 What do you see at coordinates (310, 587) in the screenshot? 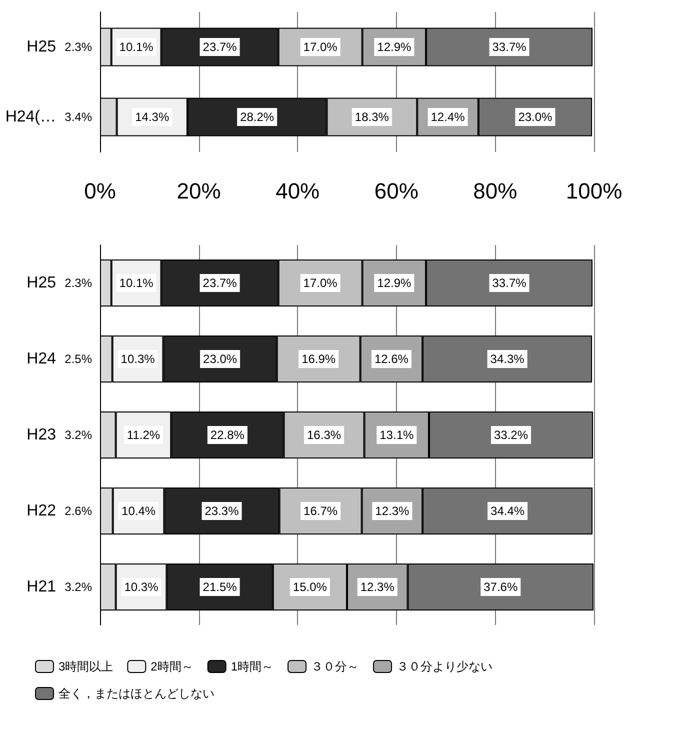
I see `data-label: 15.0%` at bounding box center [310, 587].